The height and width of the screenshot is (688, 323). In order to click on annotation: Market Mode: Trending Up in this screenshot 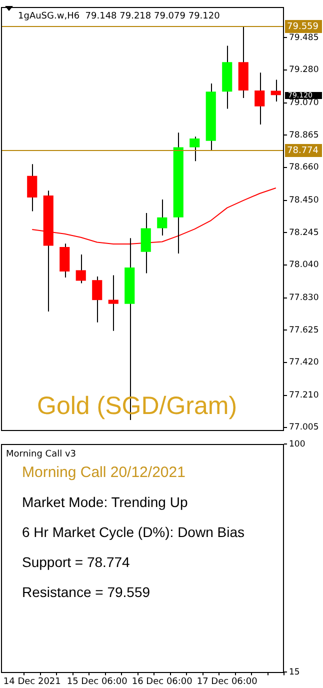, I will do `click(105, 502)`.